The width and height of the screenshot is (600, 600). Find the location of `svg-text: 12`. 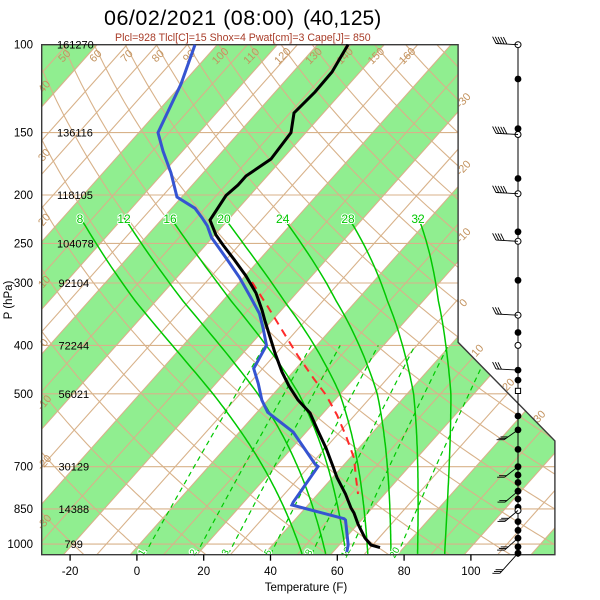

svg-text: 12 is located at coordinates (124, 219).